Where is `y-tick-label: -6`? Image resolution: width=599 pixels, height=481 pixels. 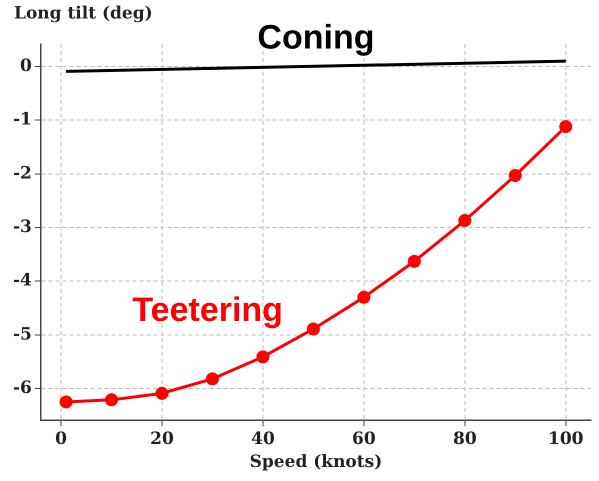
y-tick-label: -6 is located at coordinates (22, 388).